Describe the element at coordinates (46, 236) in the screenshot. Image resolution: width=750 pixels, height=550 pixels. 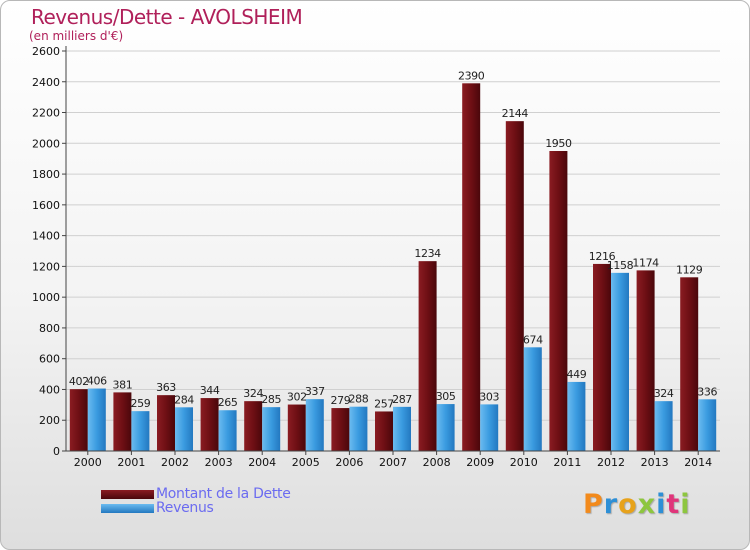
I see `y-tick-label: 1400` at that location.